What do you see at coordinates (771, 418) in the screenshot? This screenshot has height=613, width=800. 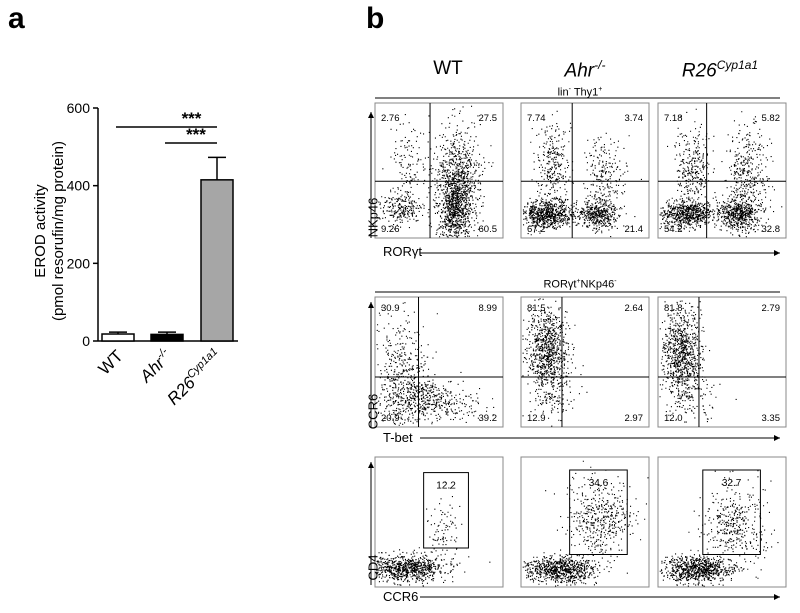 I see `quadrant-value-lr: 3.35` at bounding box center [771, 418].